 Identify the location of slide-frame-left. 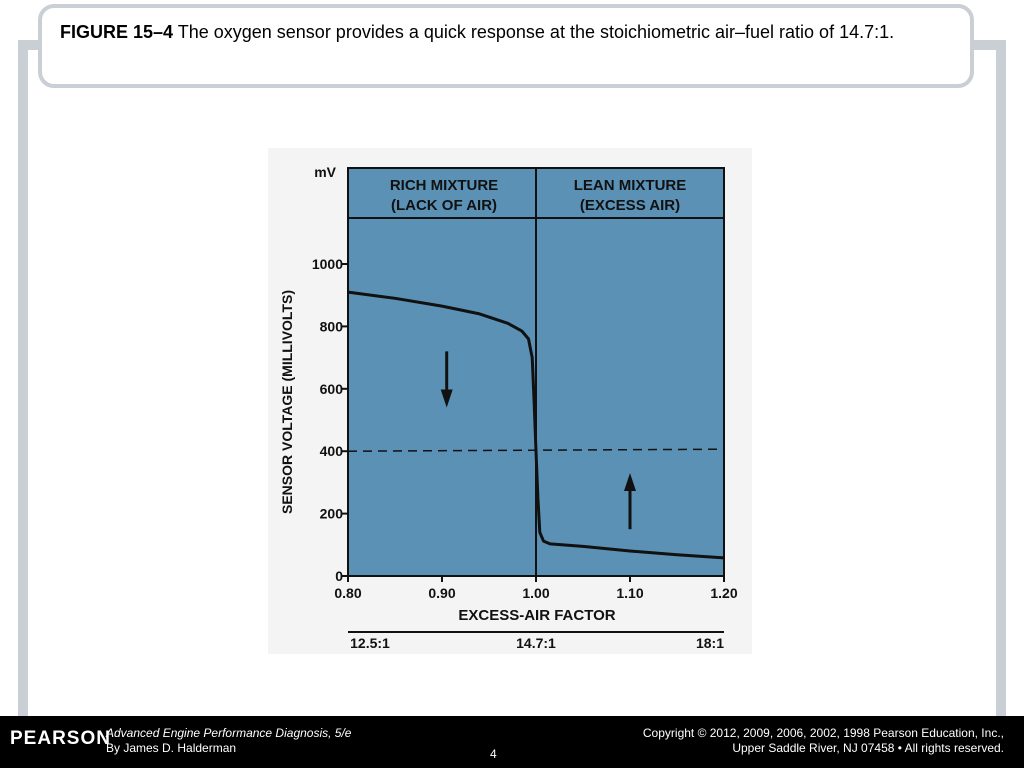
(23, 378).